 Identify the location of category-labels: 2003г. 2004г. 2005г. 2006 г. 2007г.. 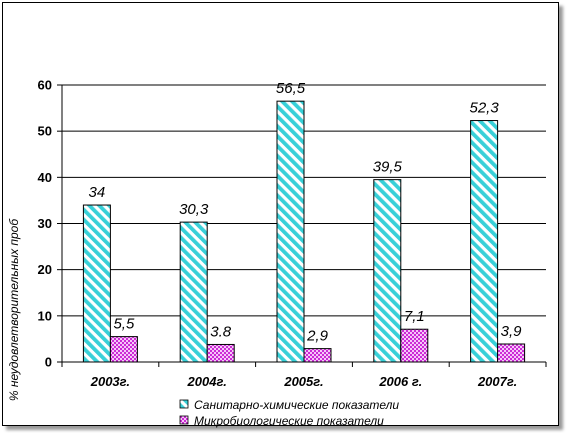
(304, 381).